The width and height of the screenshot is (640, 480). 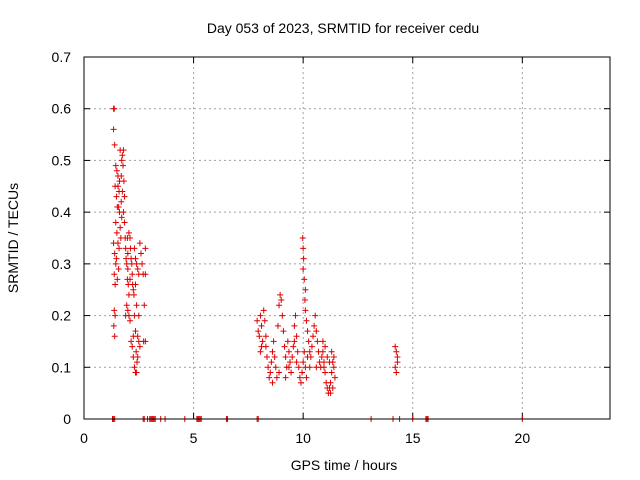 What do you see at coordinates (523, 438) in the screenshot?
I see `x-tick-label: 20` at bounding box center [523, 438].